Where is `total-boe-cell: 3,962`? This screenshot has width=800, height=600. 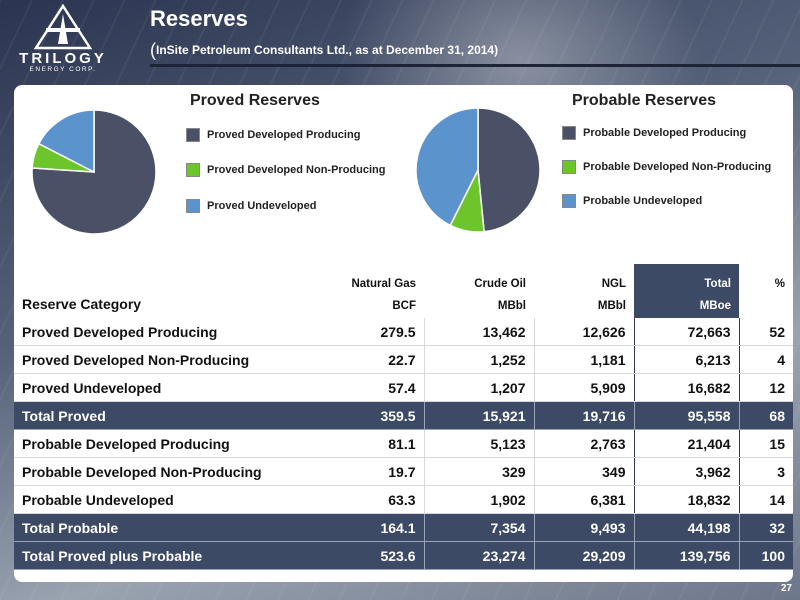
total-boe-cell: 3,962 is located at coordinates (686, 471).